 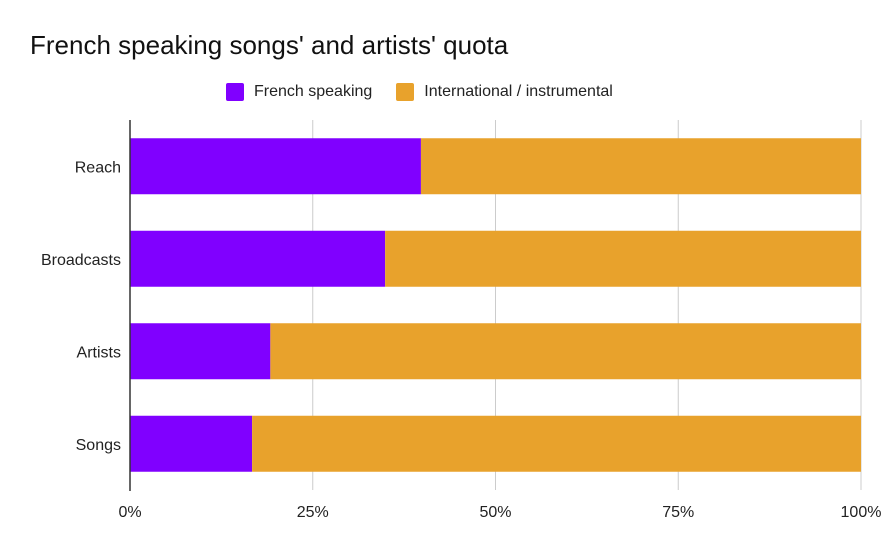 What do you see at coordinates (556, 443) in the screenshot?
I see `bar-songs-international` at bounding box center [556, 443].